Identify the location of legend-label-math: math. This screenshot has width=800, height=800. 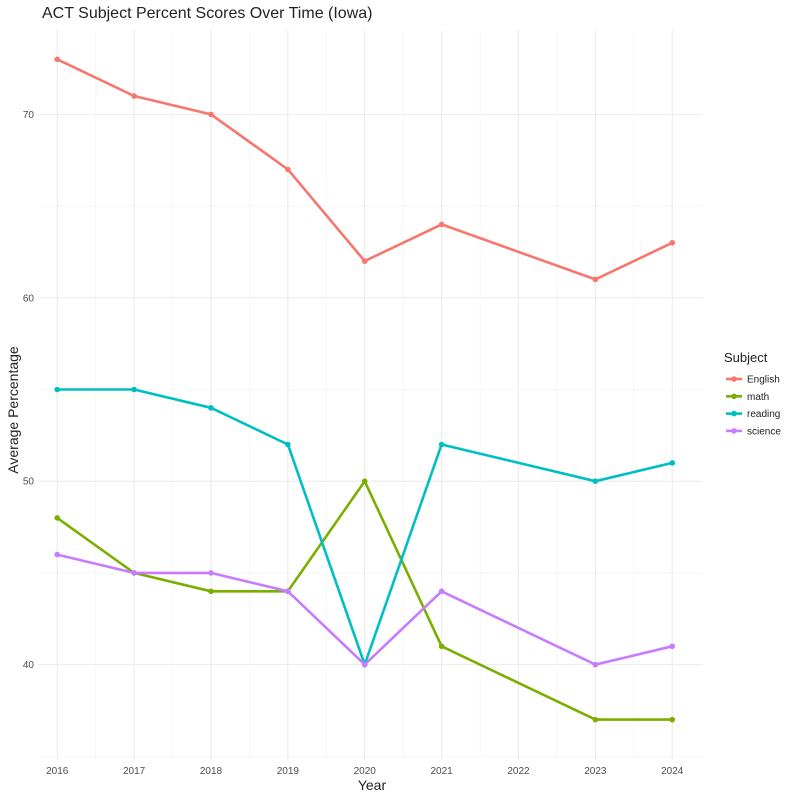
(758, 397).